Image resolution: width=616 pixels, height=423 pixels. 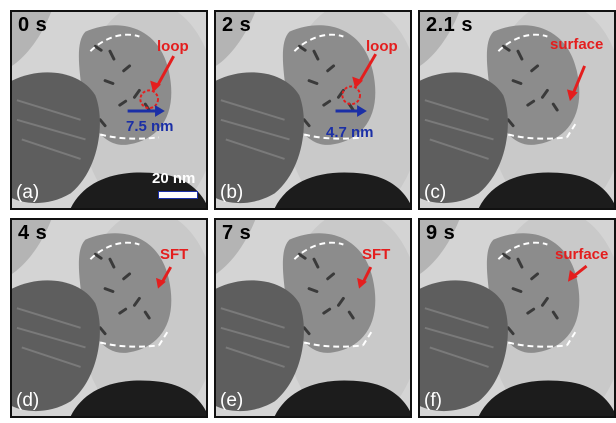 What do you see at coordinates (433, 400) in the screenshot?
I see `panel-letter: (f)` at bounding box center [433, 400].